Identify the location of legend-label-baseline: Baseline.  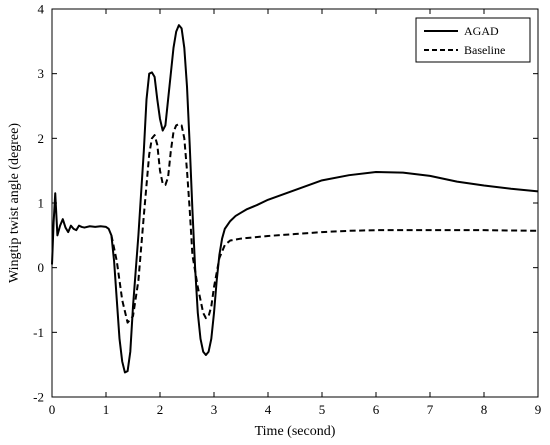
(484, 50).